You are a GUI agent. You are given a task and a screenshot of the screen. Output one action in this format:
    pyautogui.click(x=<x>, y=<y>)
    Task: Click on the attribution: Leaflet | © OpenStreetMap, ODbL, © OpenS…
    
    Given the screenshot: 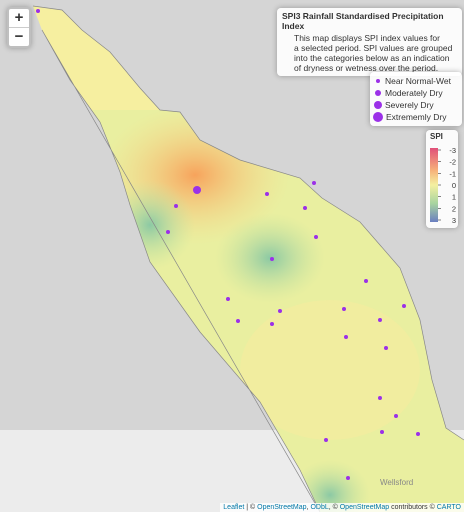 What is the action you would take?
    pyautogui.click(x=342, y=507)
    